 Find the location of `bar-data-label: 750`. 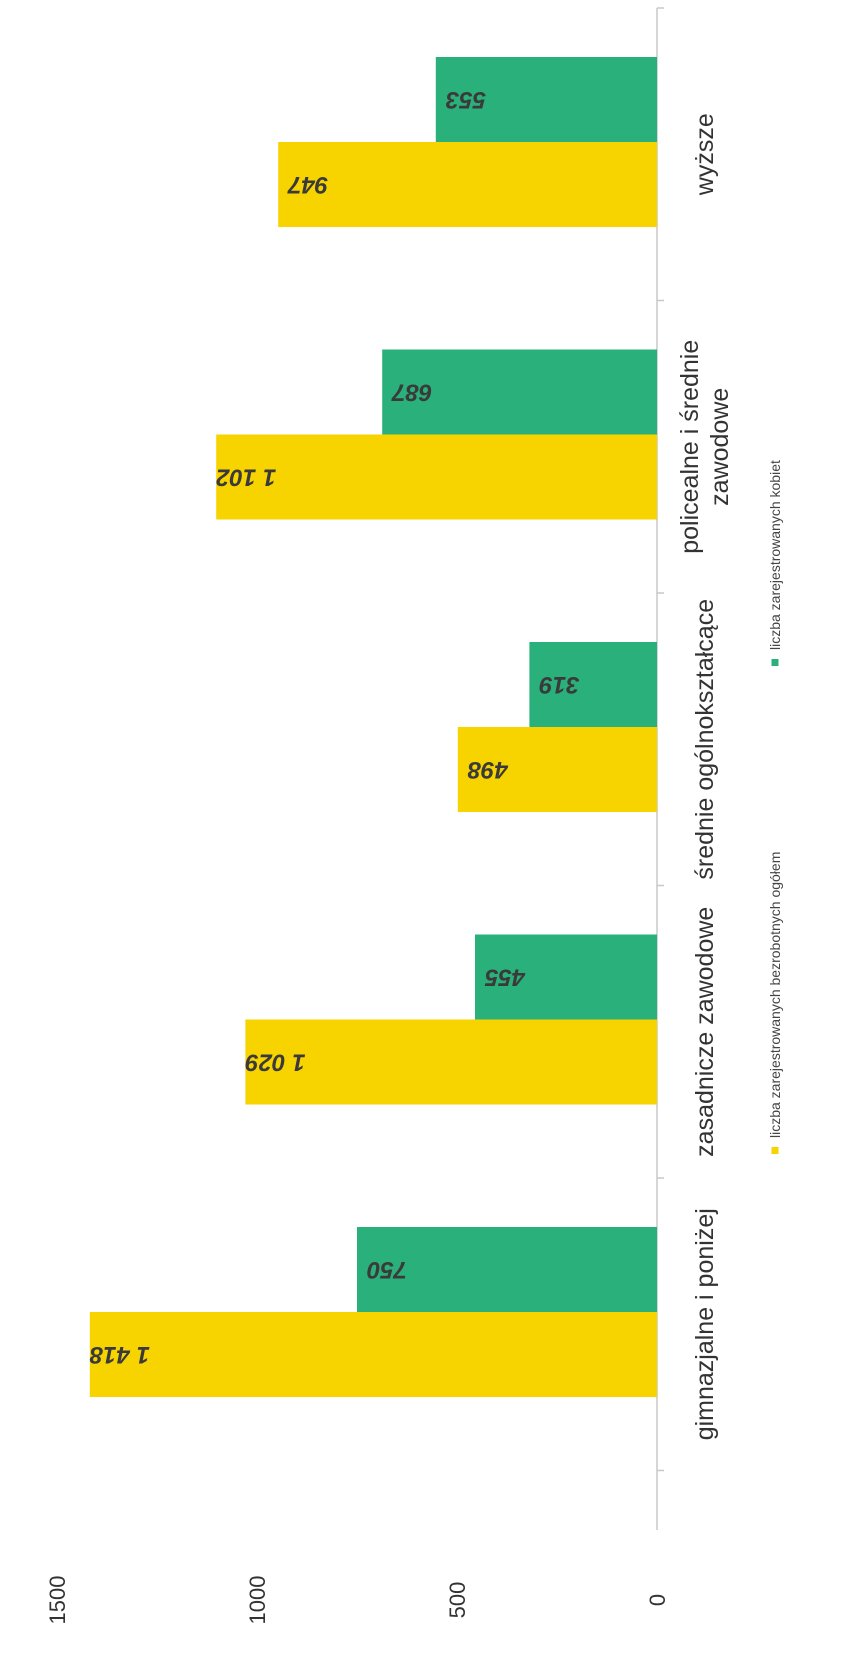

bar-data-label: 750 is located at coordinates (386, 1269).